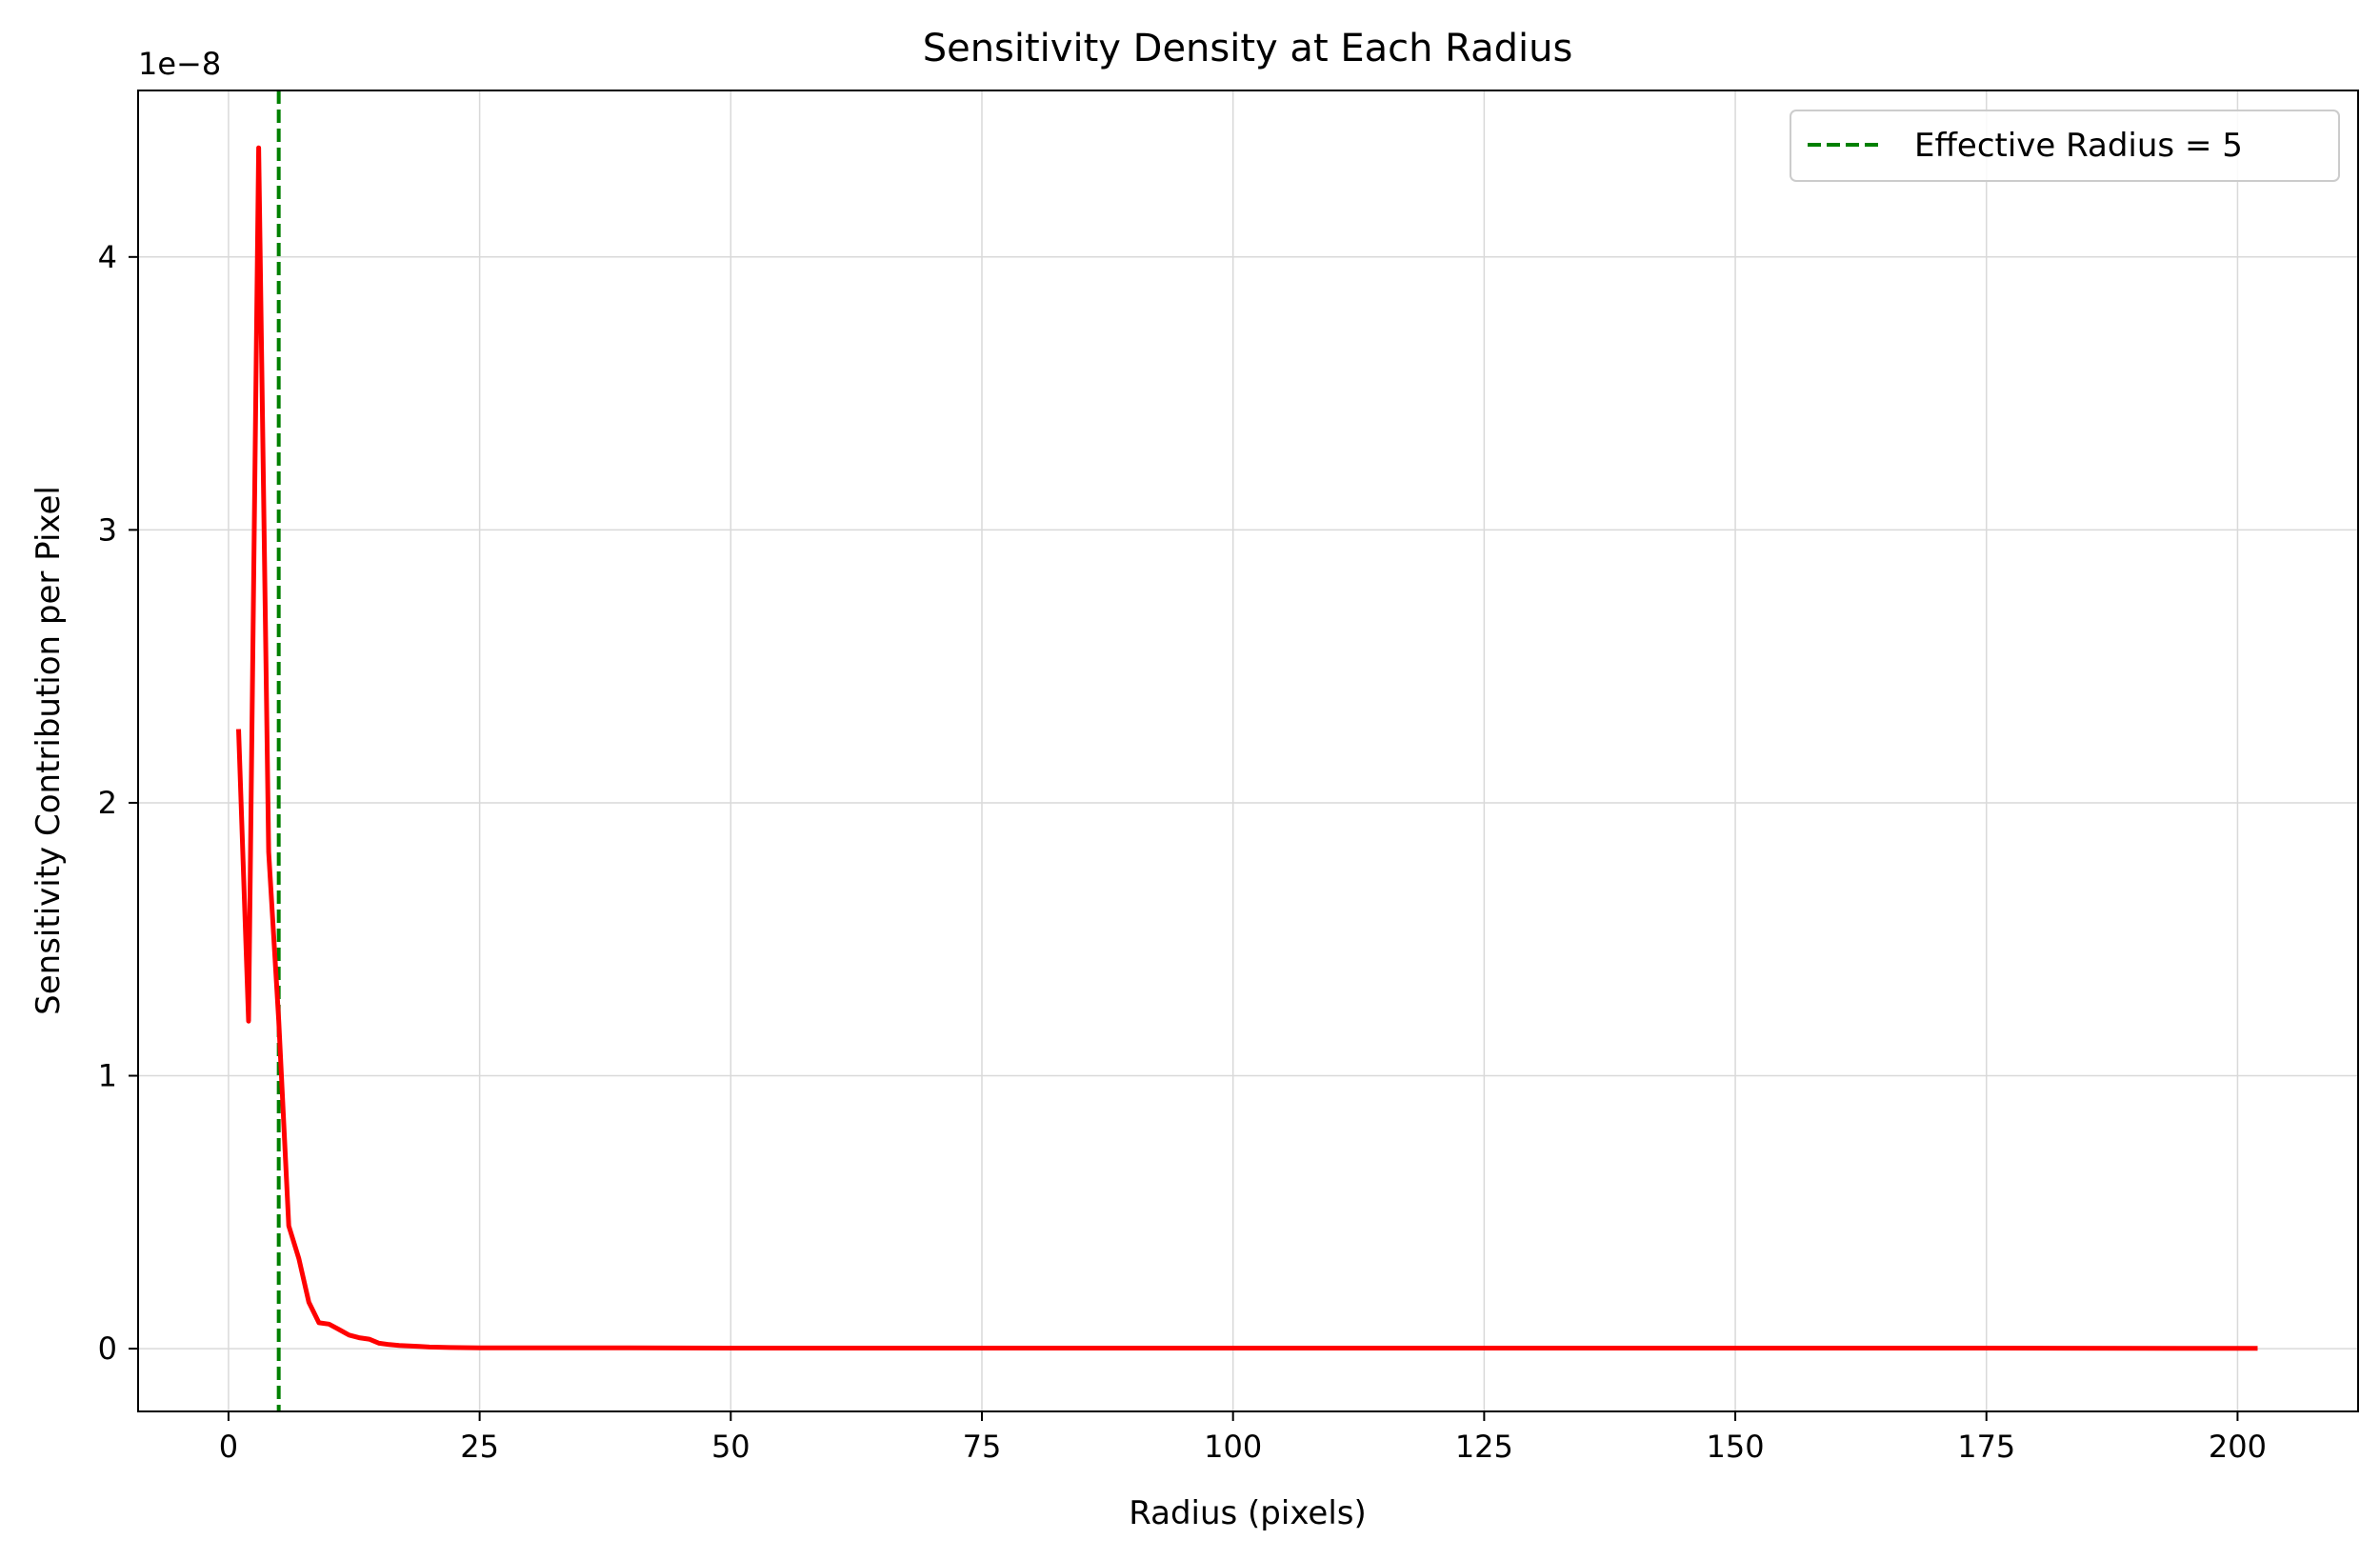 The height and width of the screenshot is (1560, 2380). I want to click on x-tick-label: 175, so click(1986, 1447).